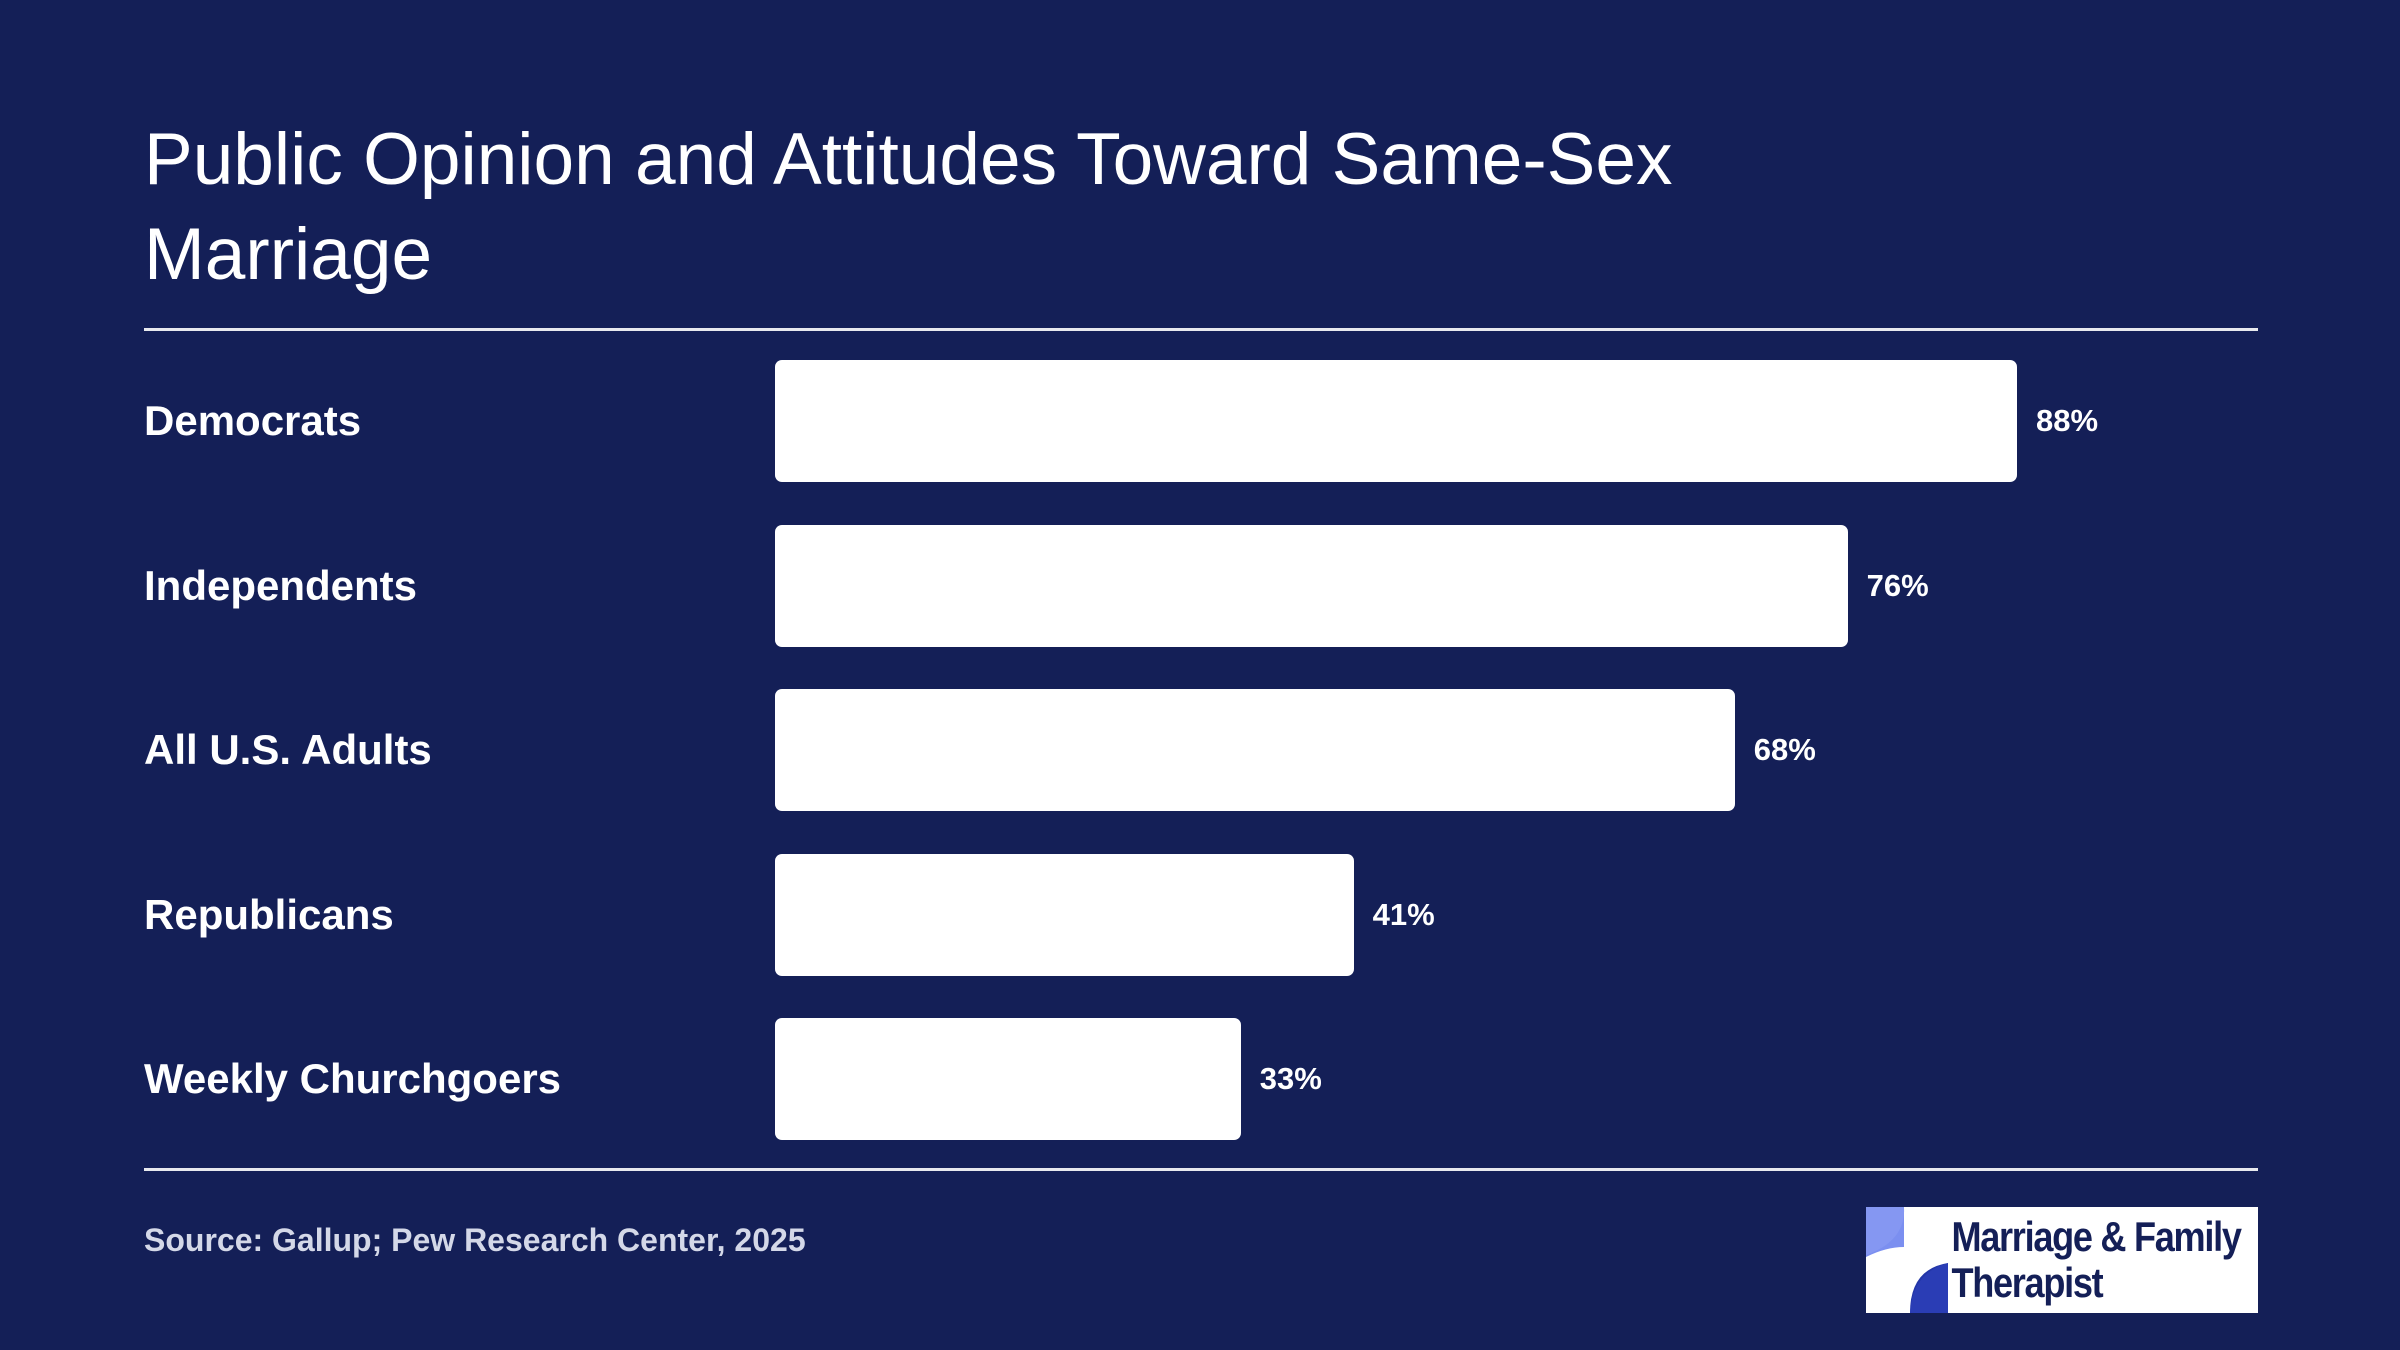 This screenshot has height=1350, width=2400. Describe the element at coordinates (2096, 1236) in the screenshot. I see `logo-line-1: Marriage & Family` at that location.